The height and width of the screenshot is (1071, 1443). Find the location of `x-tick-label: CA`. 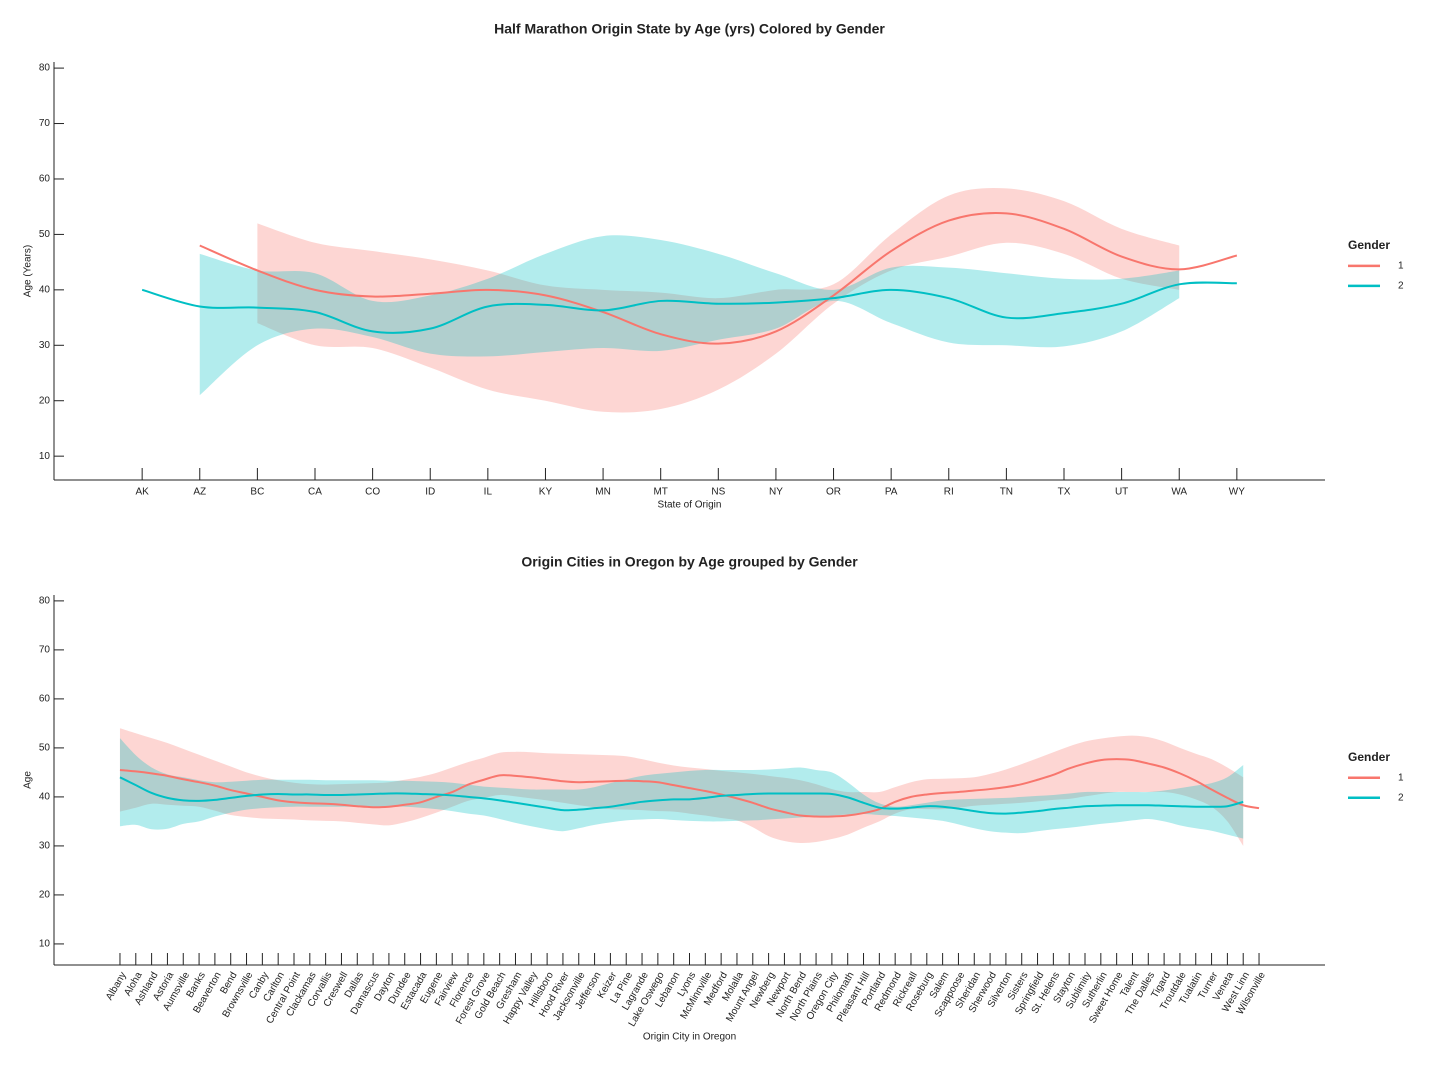

x-tick-label: CA is located at coordinates (315, 492).